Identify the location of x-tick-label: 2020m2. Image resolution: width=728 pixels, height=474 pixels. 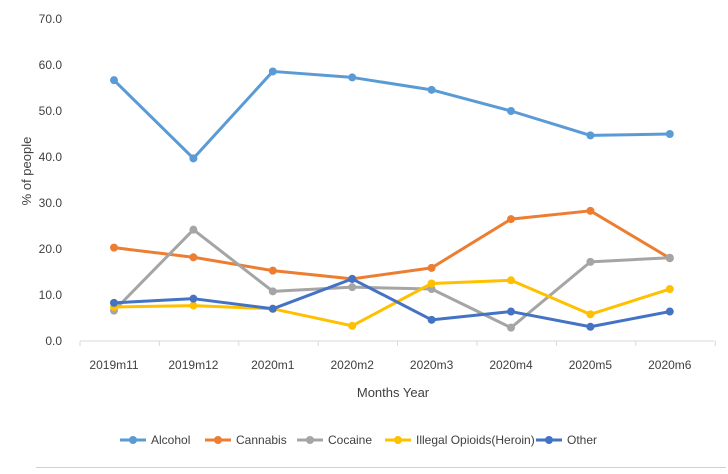
(353, 365).